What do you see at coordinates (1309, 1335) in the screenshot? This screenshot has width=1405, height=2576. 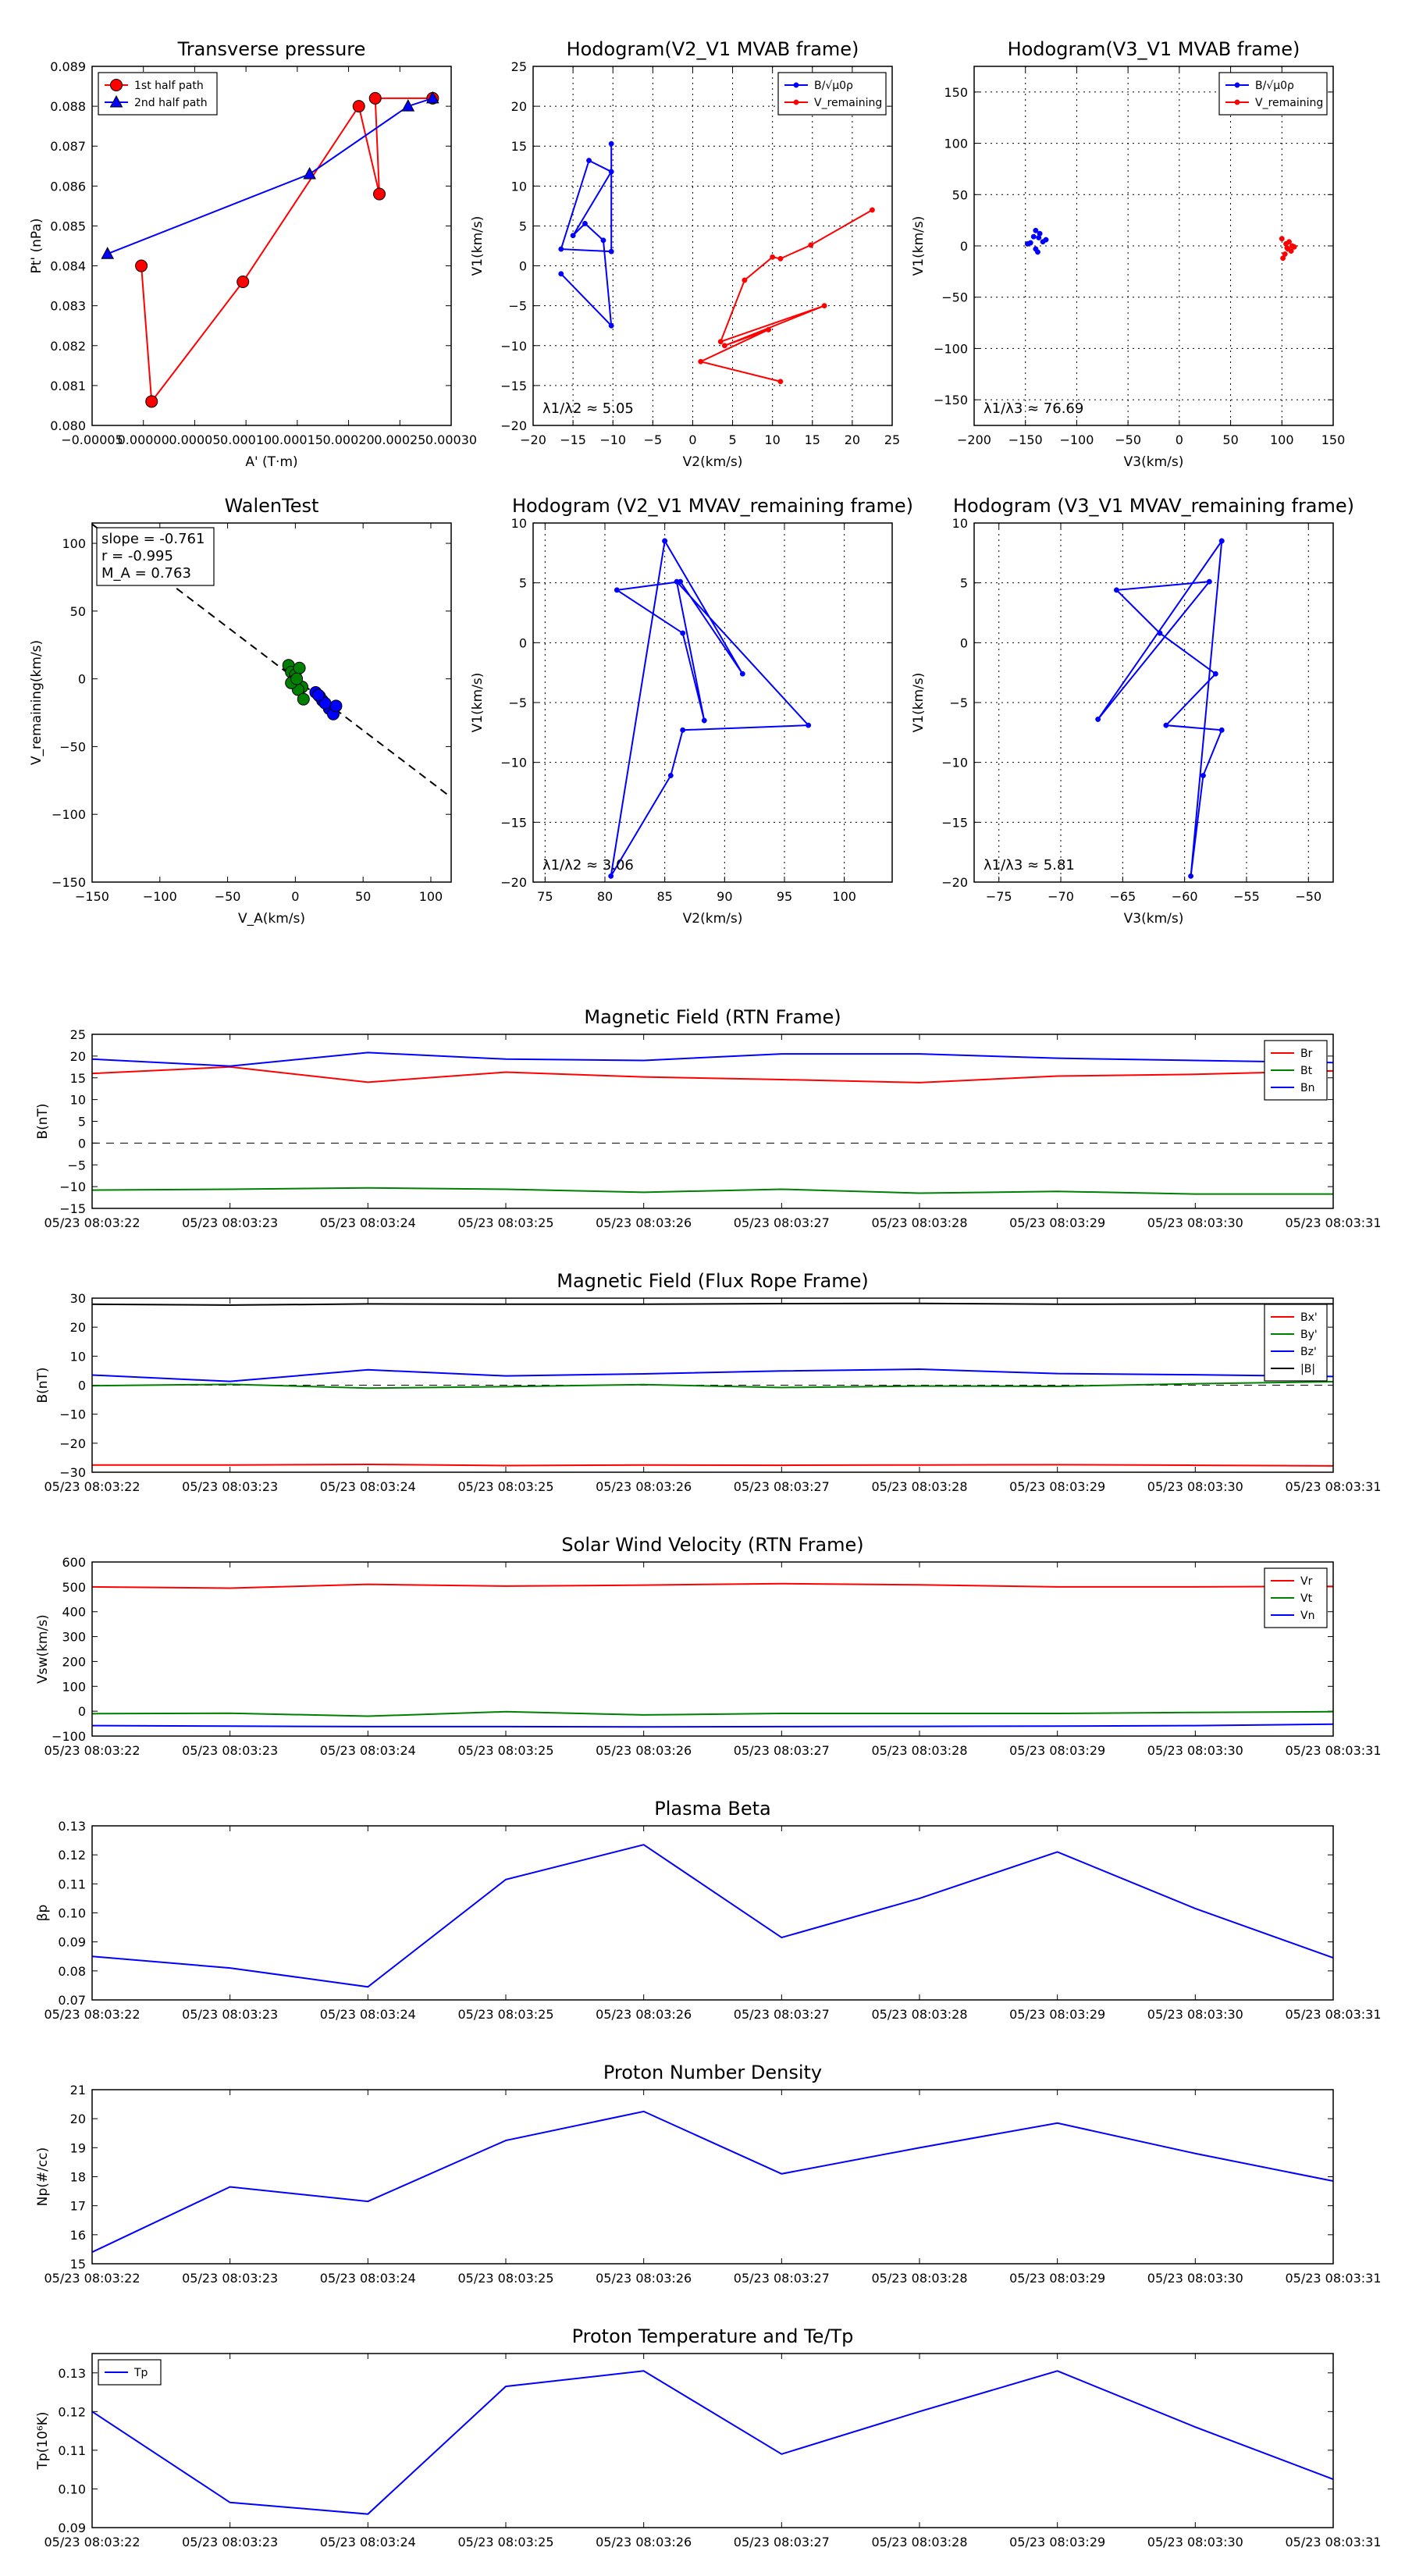 I see `legend-label: By'` at bounding box center [1309, 1335].